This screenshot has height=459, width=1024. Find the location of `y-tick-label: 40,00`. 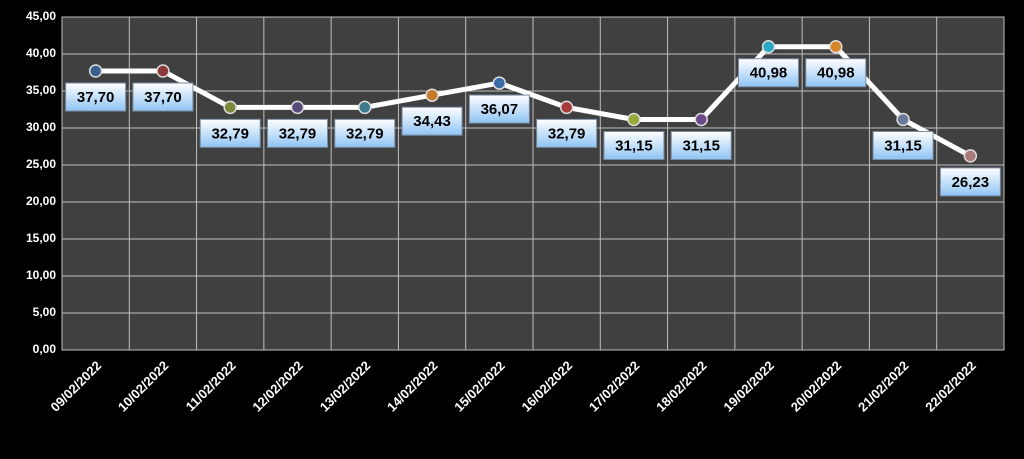

y-tick-label: 40,00 is located at coordinates (41, 53).